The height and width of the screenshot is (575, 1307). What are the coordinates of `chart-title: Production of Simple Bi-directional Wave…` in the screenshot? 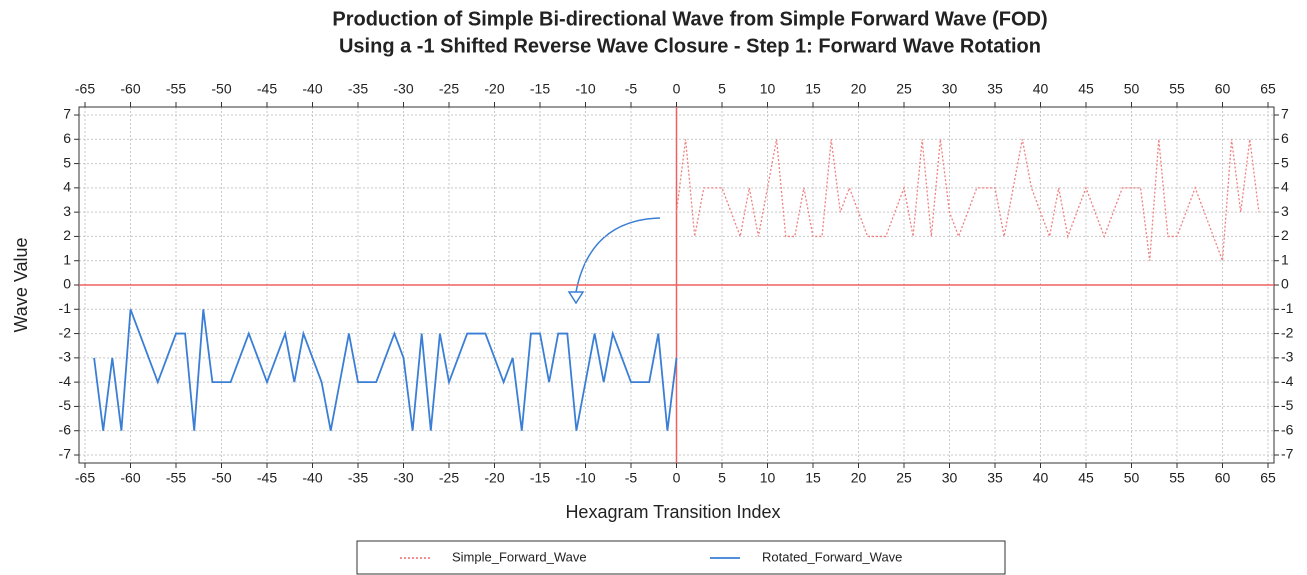 It's located at (689, 19).